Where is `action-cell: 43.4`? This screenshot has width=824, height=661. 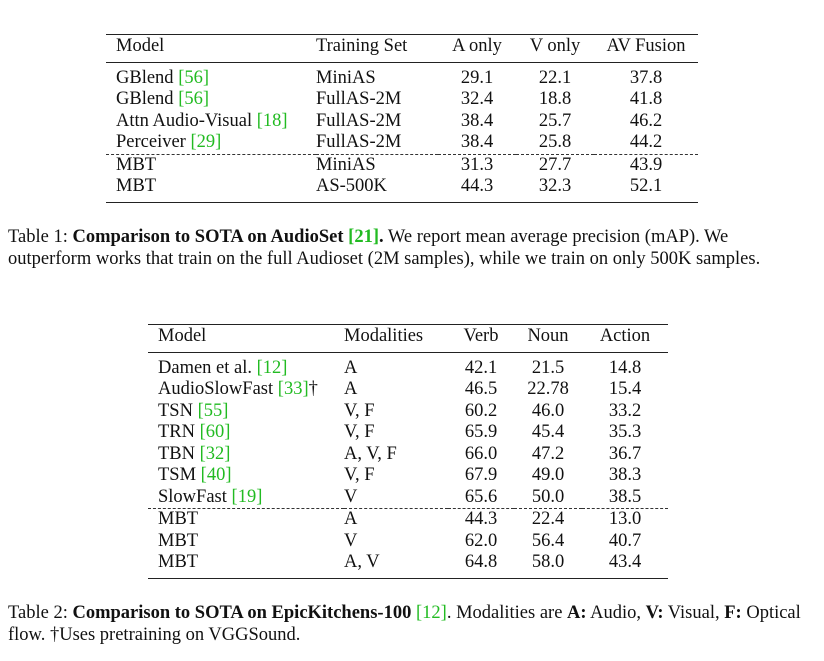
action-cell: 43.4 is located at coordinates (625, 562).